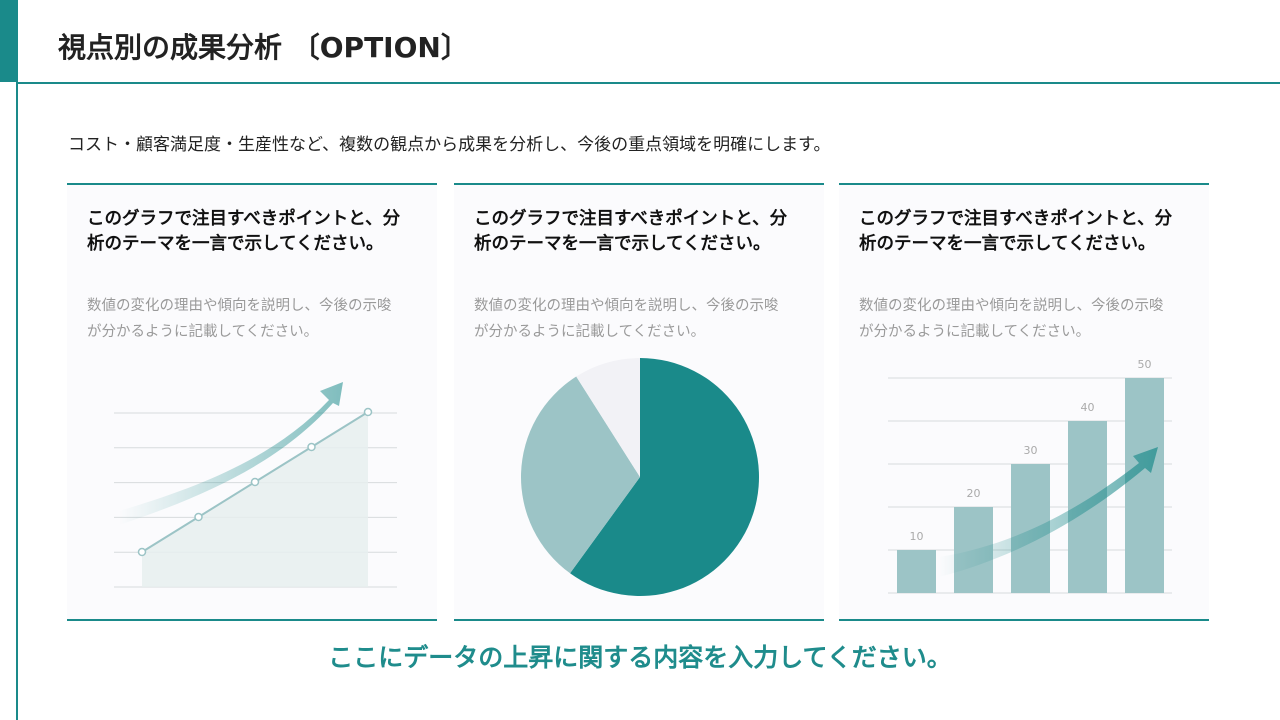 The image size is (1280, 720). I want to click on bar-value-label: 40, so click(1088, 407).